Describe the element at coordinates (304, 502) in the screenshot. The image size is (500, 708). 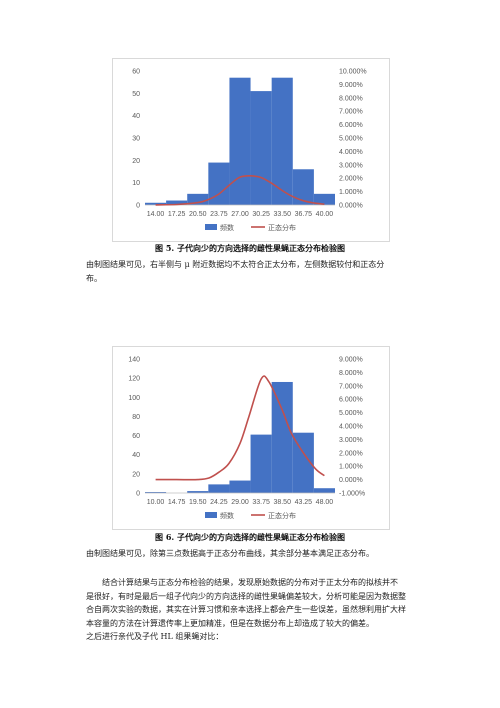
I see `x-tick-label: 43.25` at that location.